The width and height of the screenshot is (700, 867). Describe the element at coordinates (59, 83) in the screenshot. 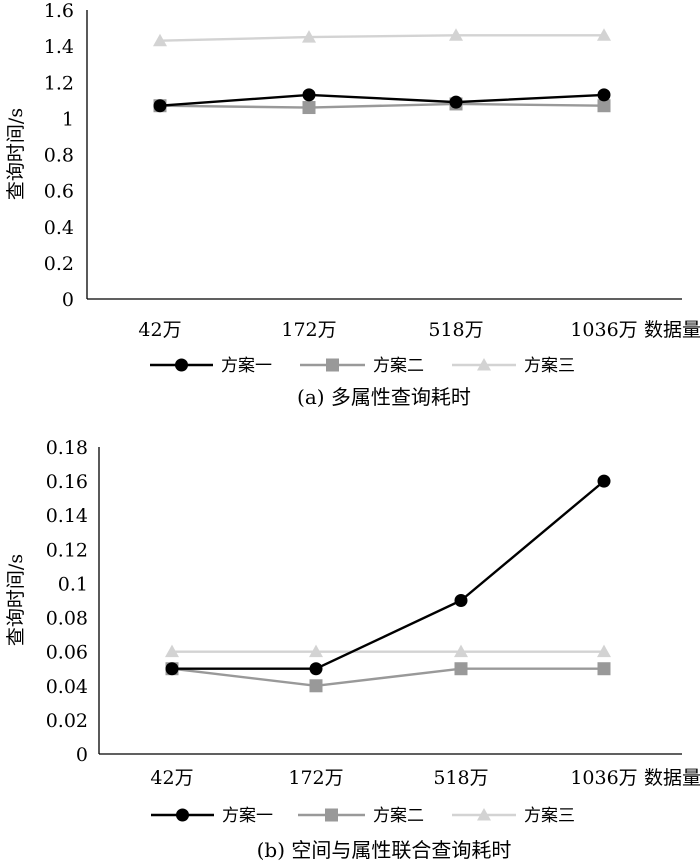

I see `y-tick-label: 1.2` at that location.